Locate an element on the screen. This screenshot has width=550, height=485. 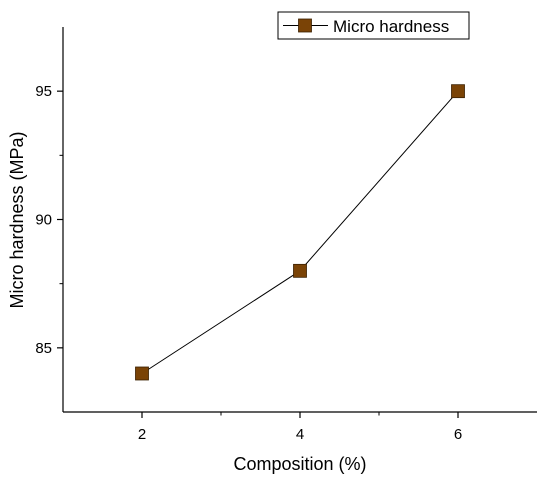
x-tick-label-4: 4 is located at coordinates (300, 434).